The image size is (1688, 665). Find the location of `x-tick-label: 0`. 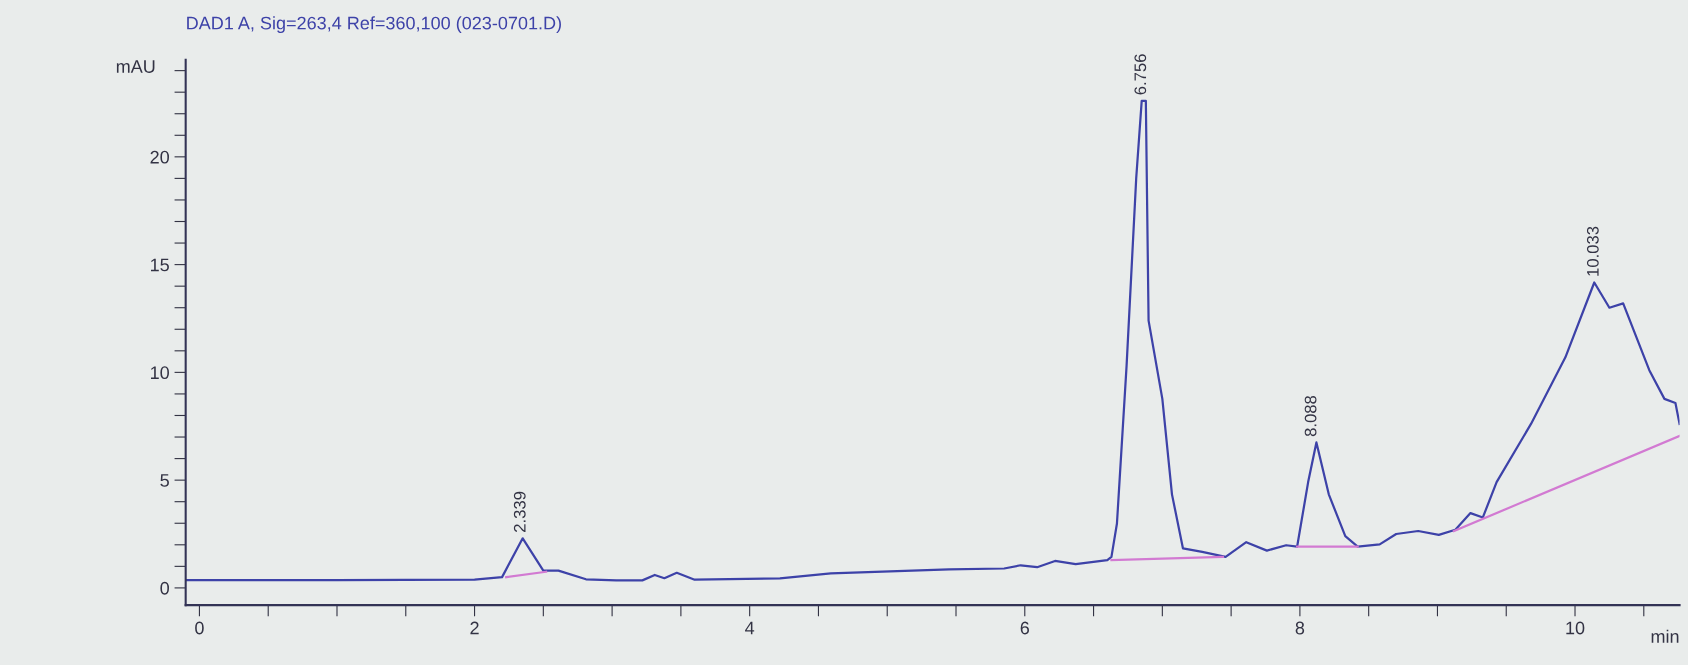

x-tick-label: 0 is located at coordinates (199, 628).